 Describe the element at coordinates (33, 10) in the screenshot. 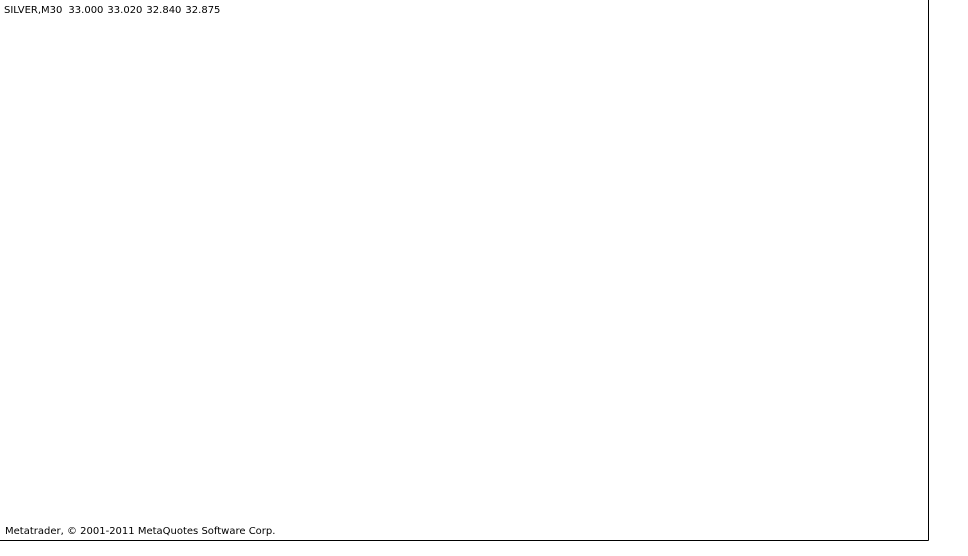

I see `symbol: SILVER,M30` at that location.